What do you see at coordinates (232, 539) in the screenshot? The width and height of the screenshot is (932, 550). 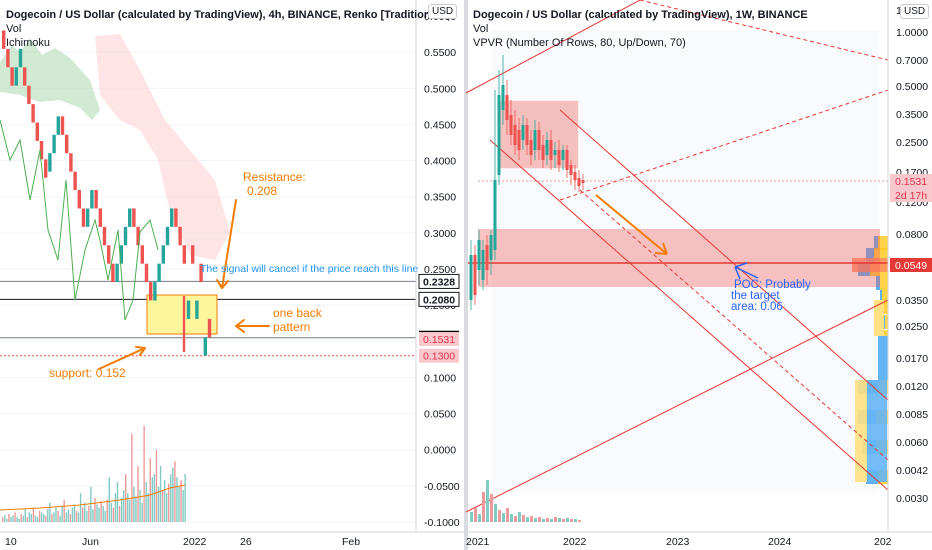 I see `left-time-axis: 10 Jun 2022 26 Feb` at bounding box center [232, 539].